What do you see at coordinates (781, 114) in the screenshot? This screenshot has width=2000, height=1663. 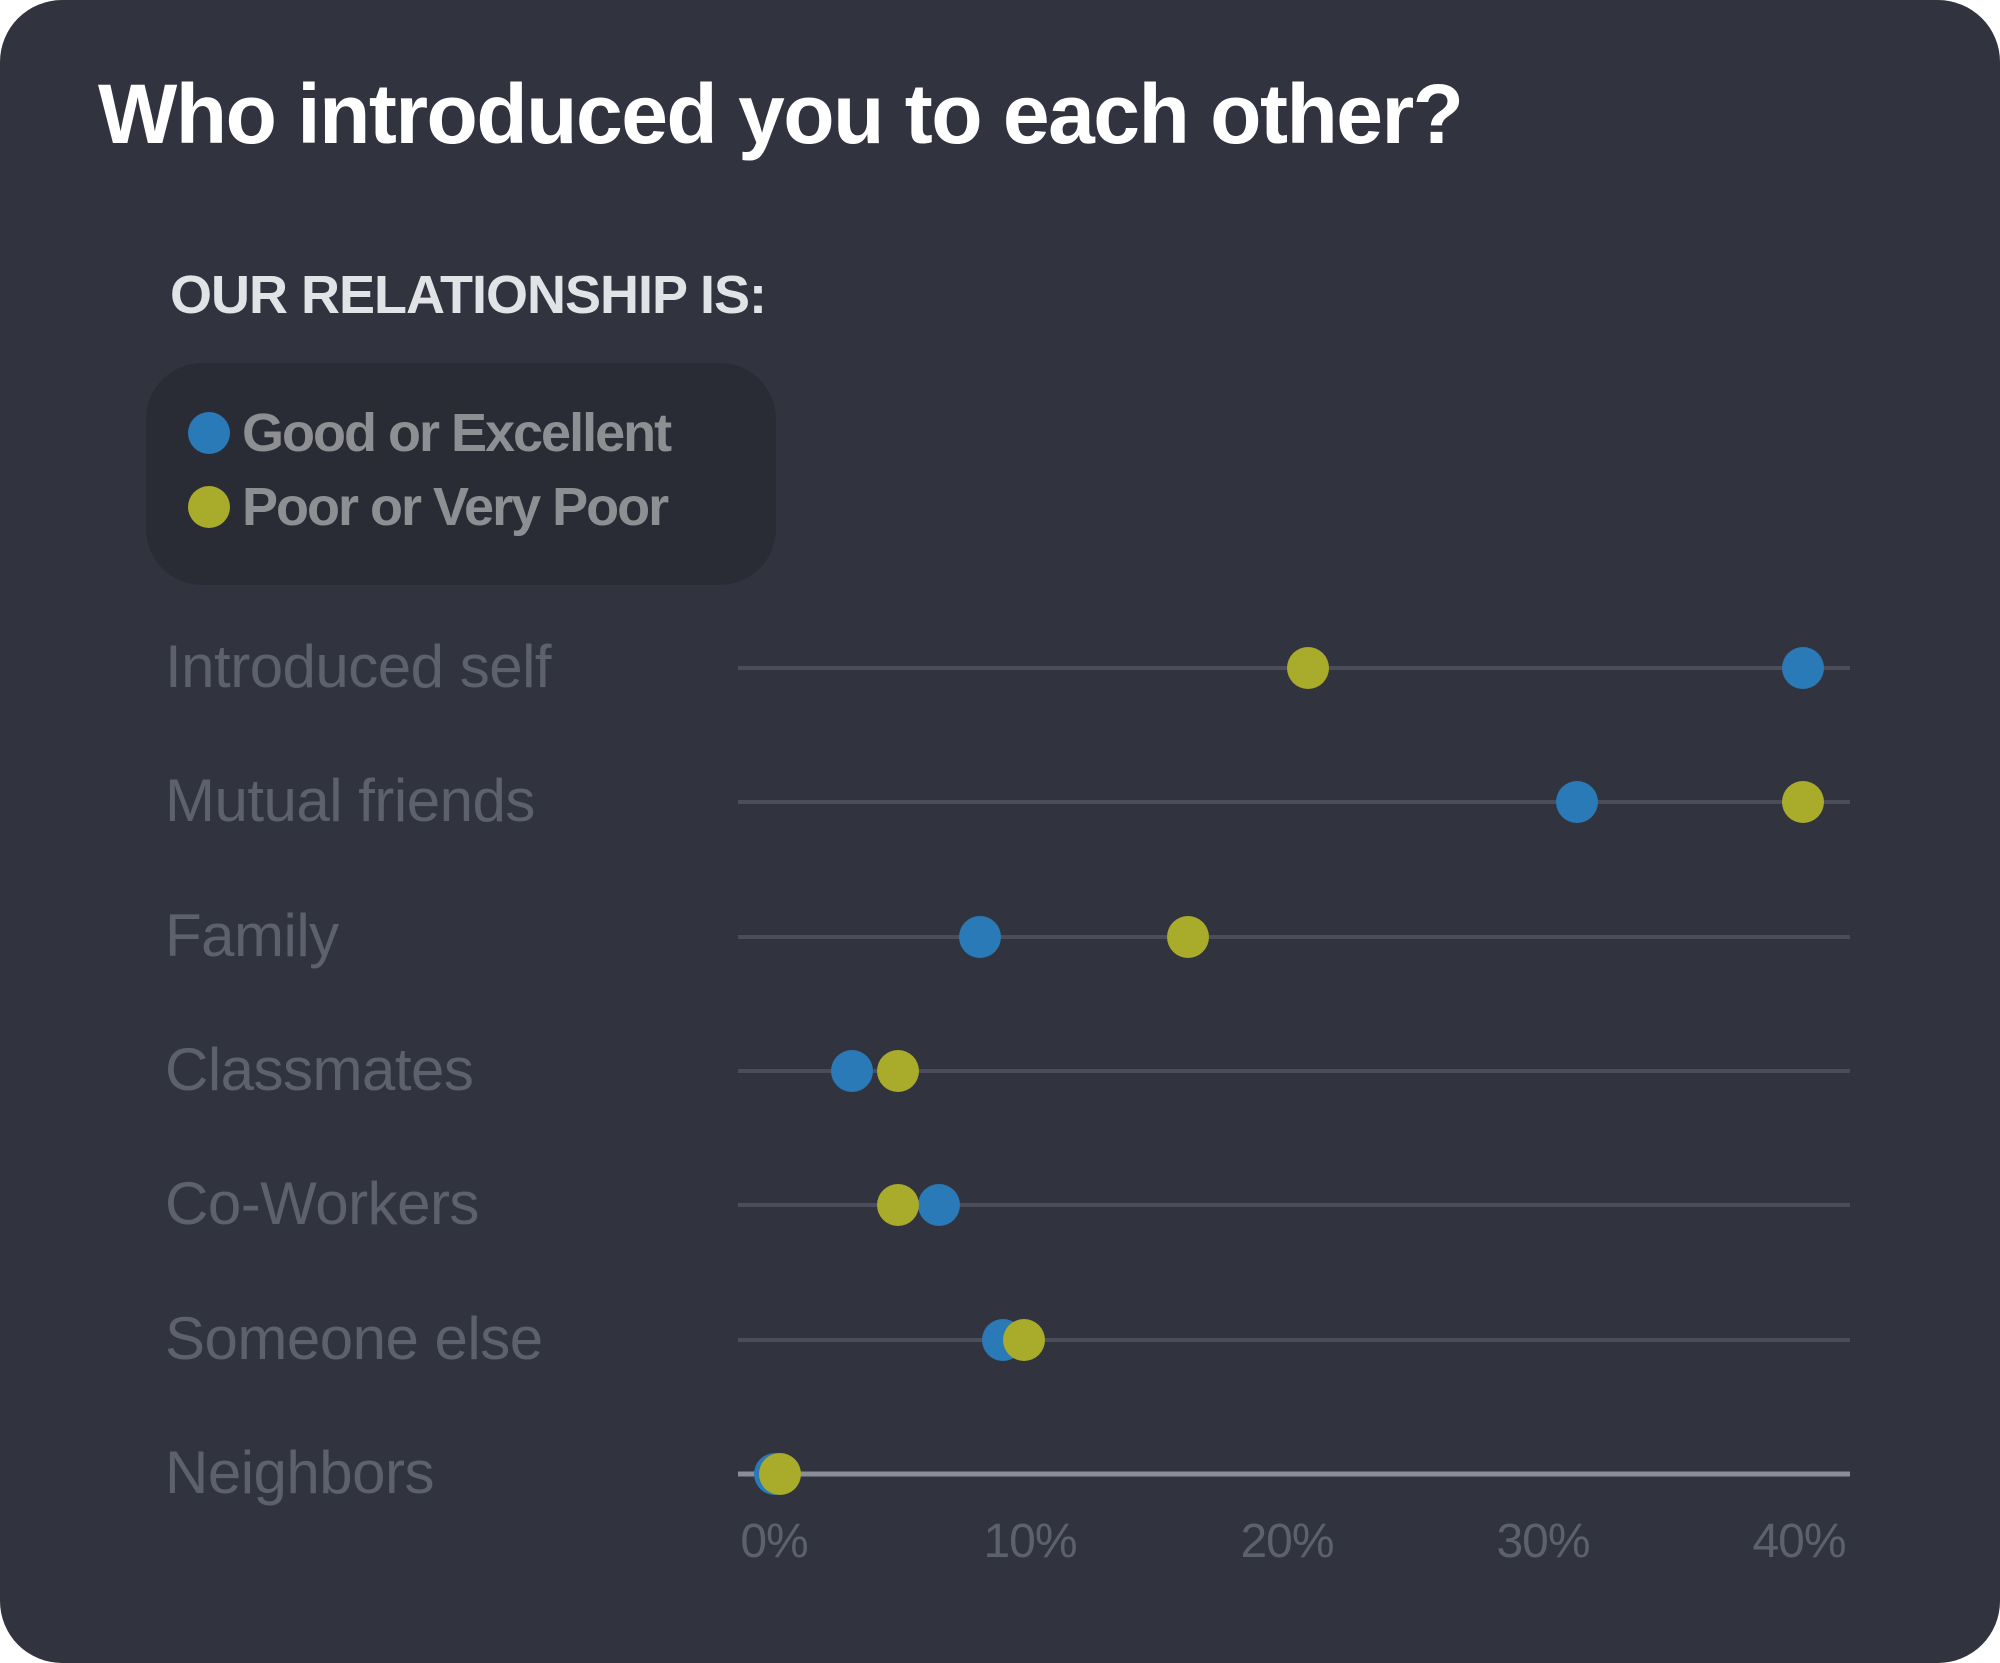 I see `chart-title: Who introduced you to each other?` at bounding box center [781, 114].